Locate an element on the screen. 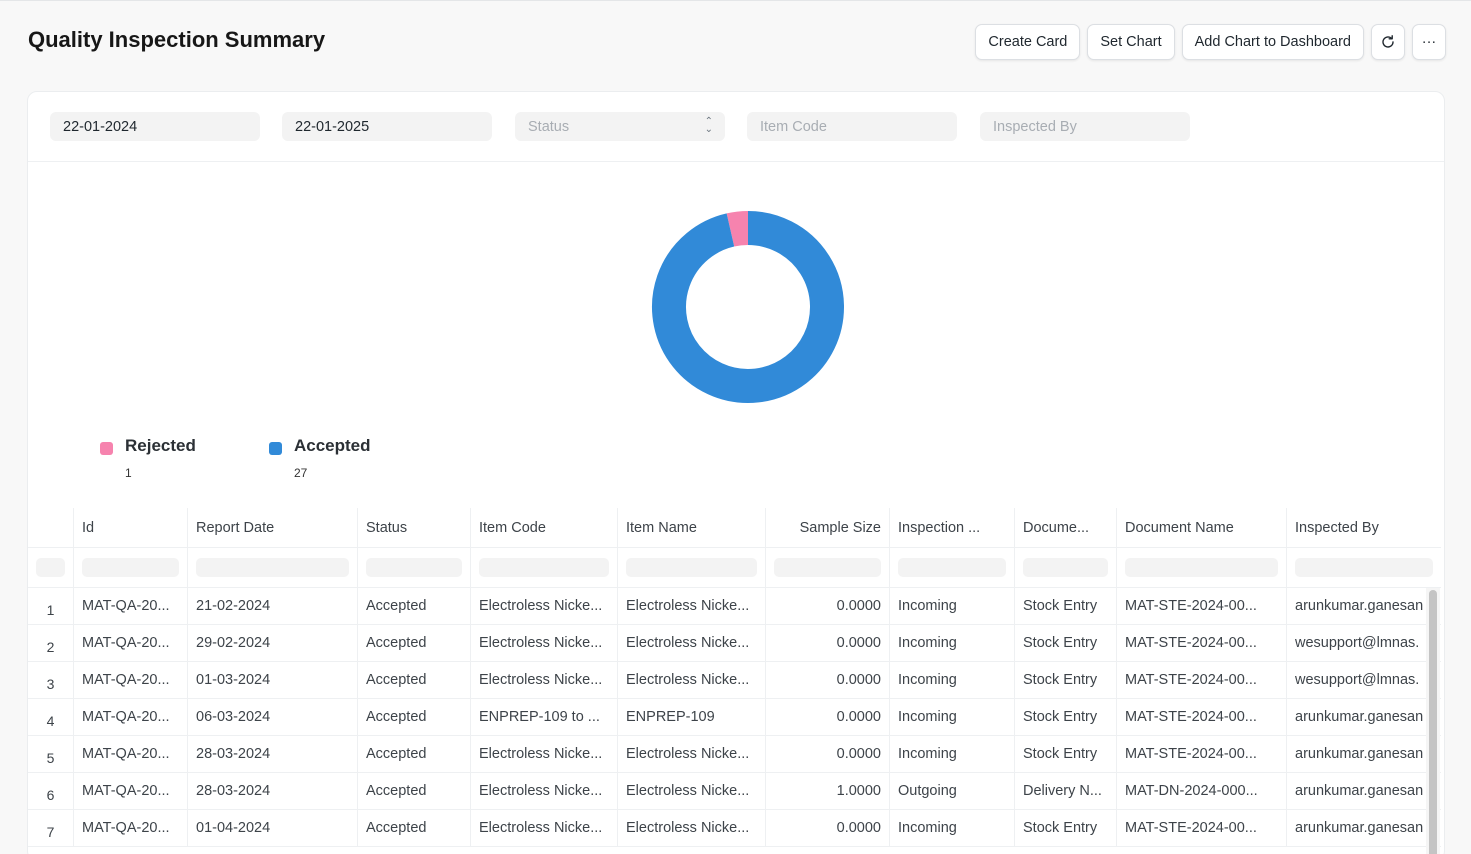 The height and width of the screenshot is (854, 1471). donut-slice-rejected is located at coordinates (737, 229).